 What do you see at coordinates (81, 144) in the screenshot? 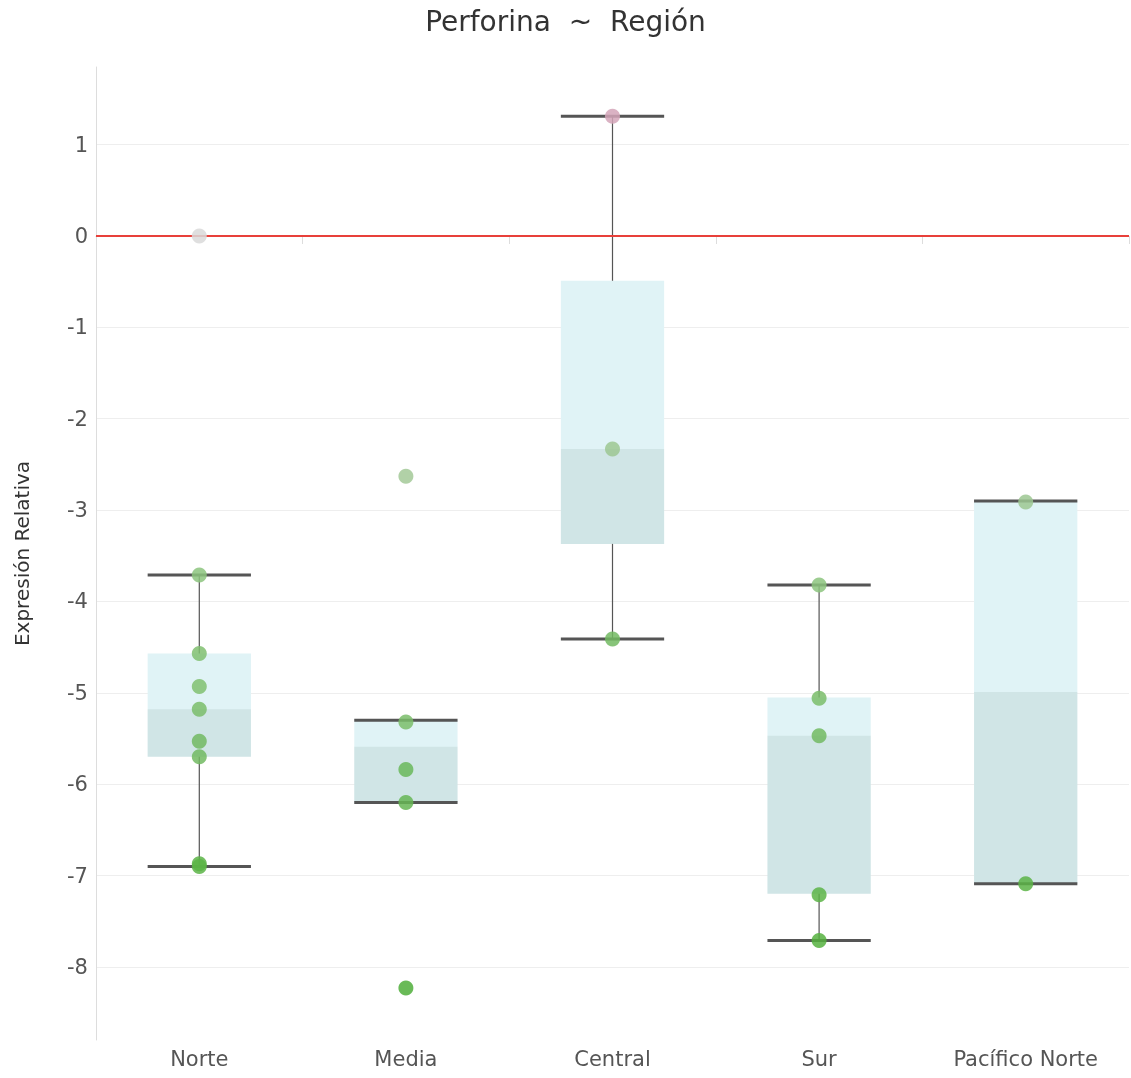
I see `y-tick-label: 1` at bounding box center [81, 144].